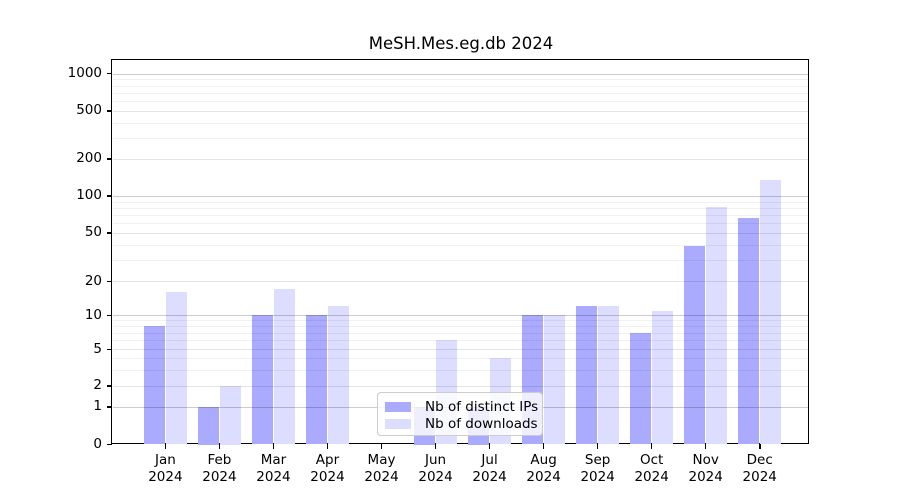  I want to click on x-tick-year-jun: 2024, so click(435, 476).